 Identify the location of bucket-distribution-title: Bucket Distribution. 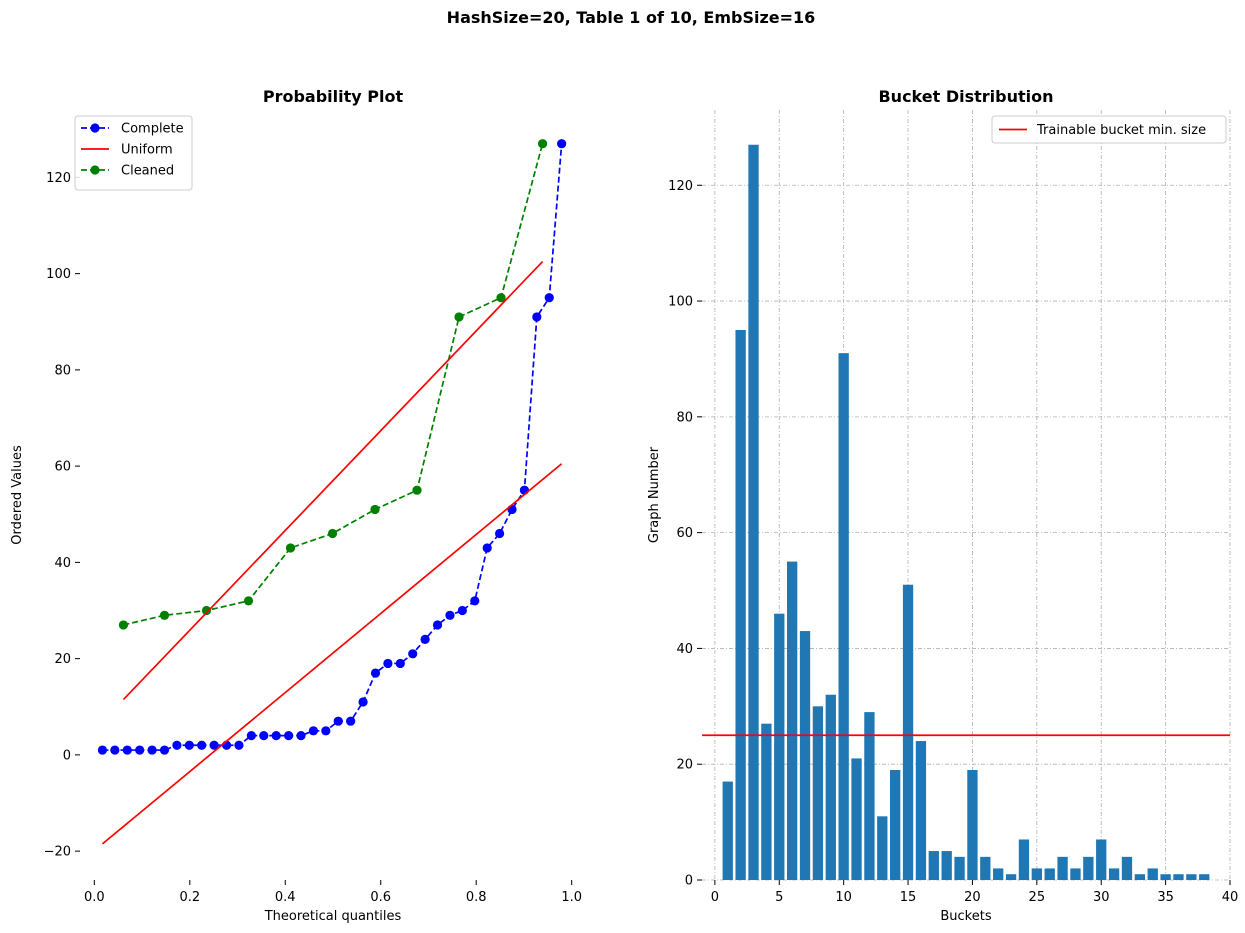
(965, 96).